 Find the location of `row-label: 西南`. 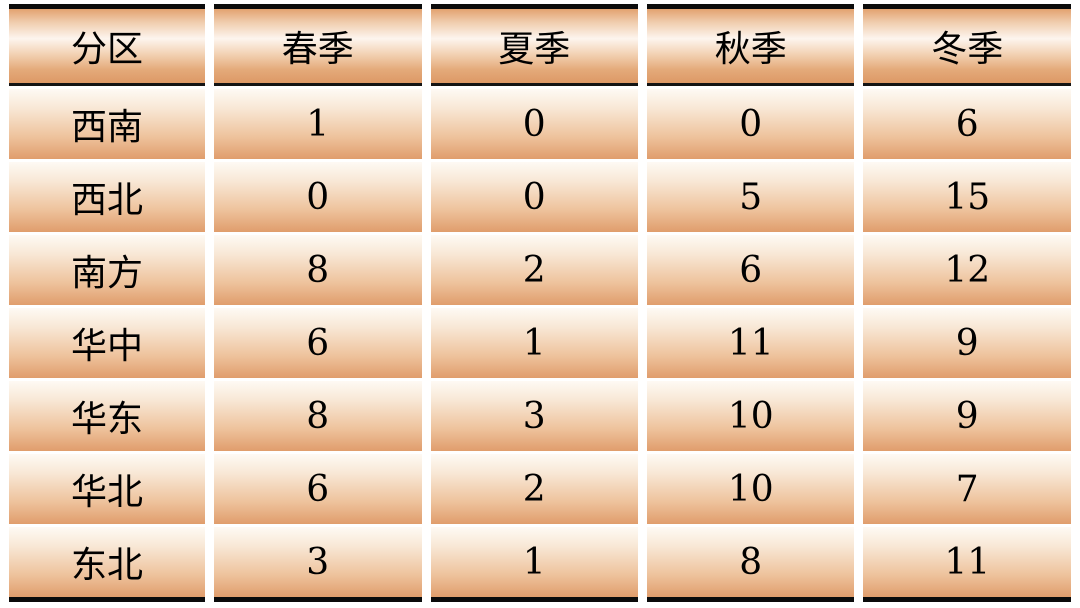

row-label: 西南 is located at coordinates (107, 124).